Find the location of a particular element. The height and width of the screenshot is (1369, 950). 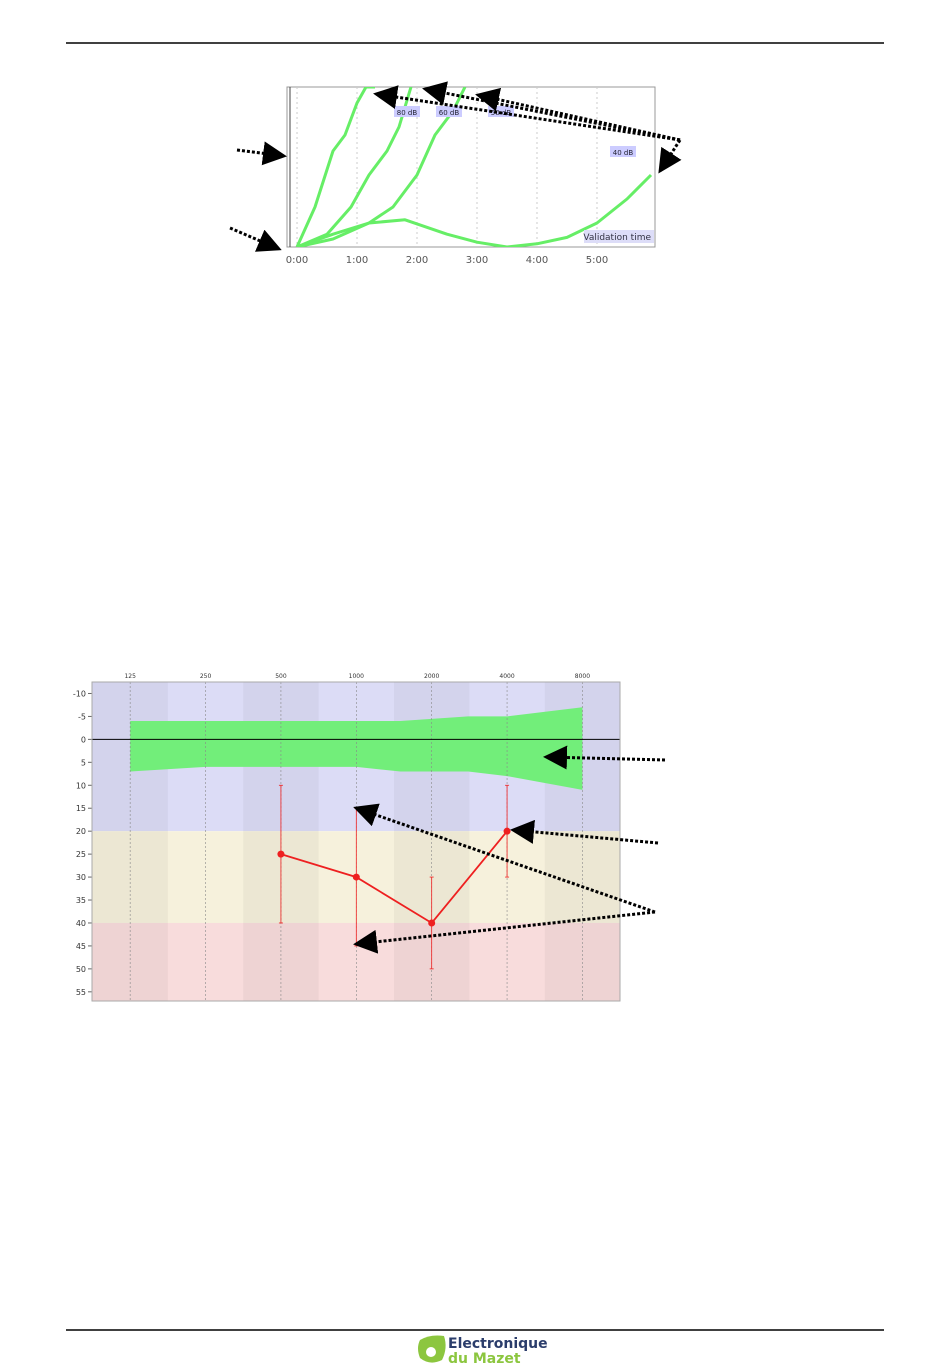

y-tick-label: 10 is located at coordinates (81, 785).